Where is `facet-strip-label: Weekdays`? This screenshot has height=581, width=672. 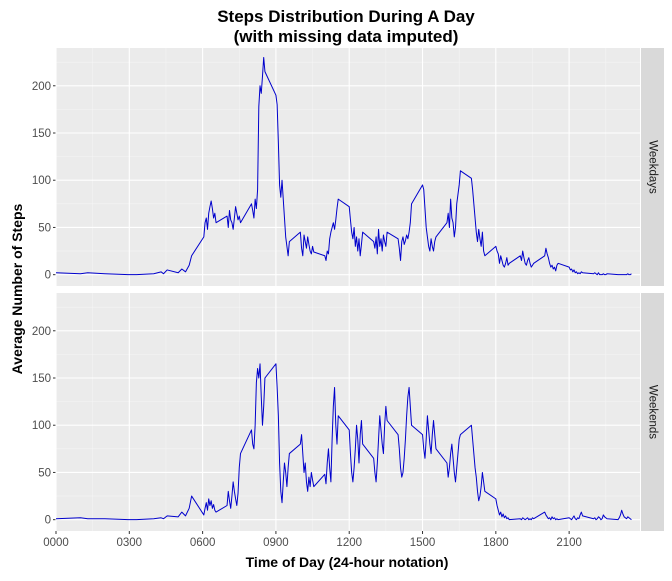 facet-strip-label: Weekdays is located at coordinates (653, 167).